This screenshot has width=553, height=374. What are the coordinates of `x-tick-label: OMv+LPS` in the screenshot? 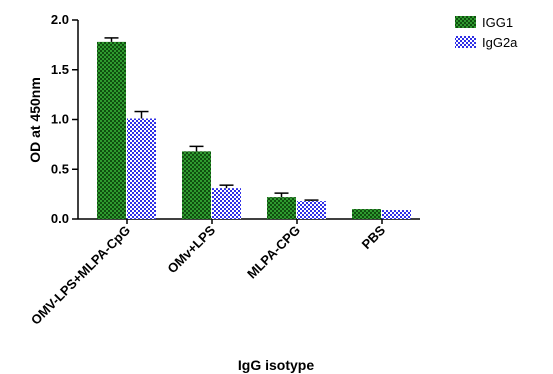 It's located at (191, 249).